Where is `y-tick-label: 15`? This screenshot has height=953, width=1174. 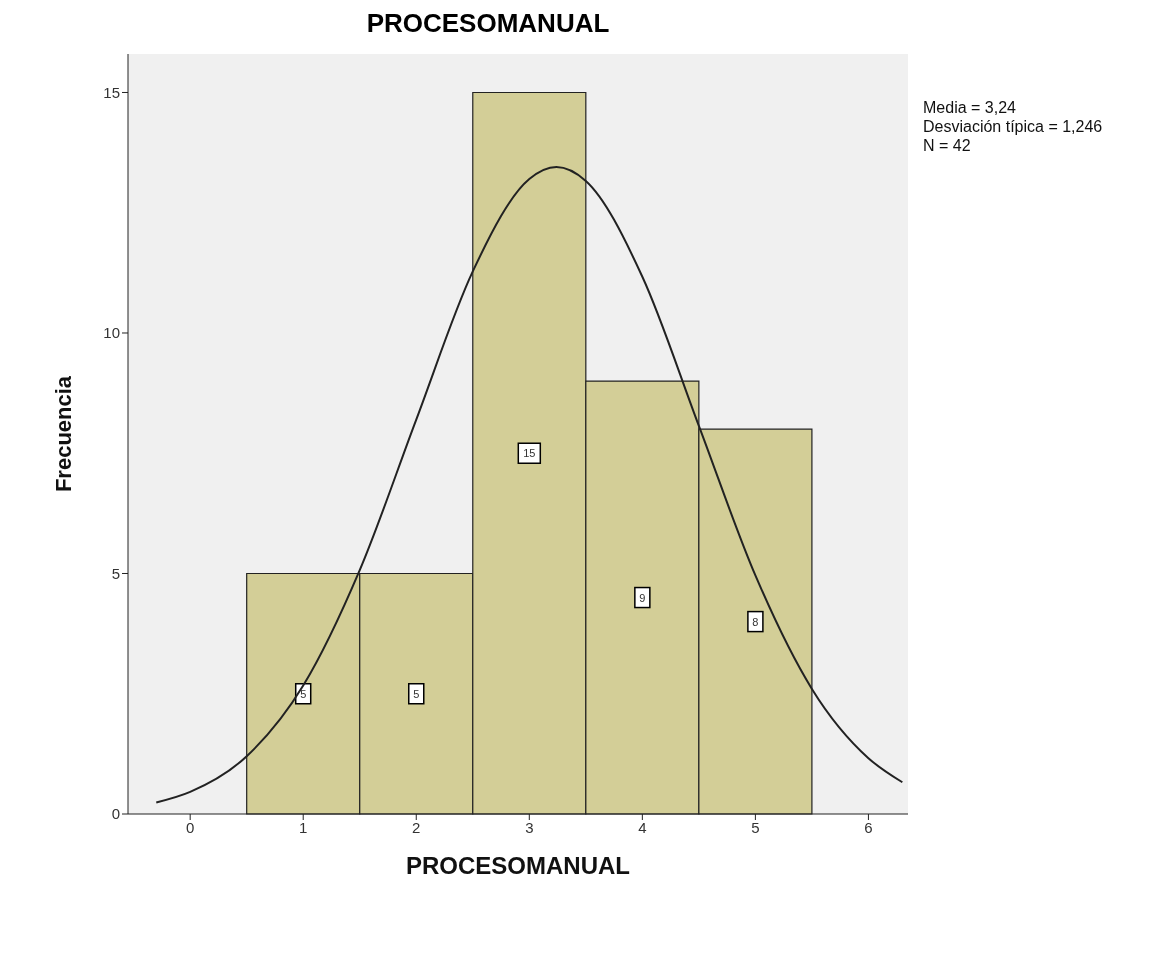 y-tick-label: 15 is located at coordinates (111, 92).